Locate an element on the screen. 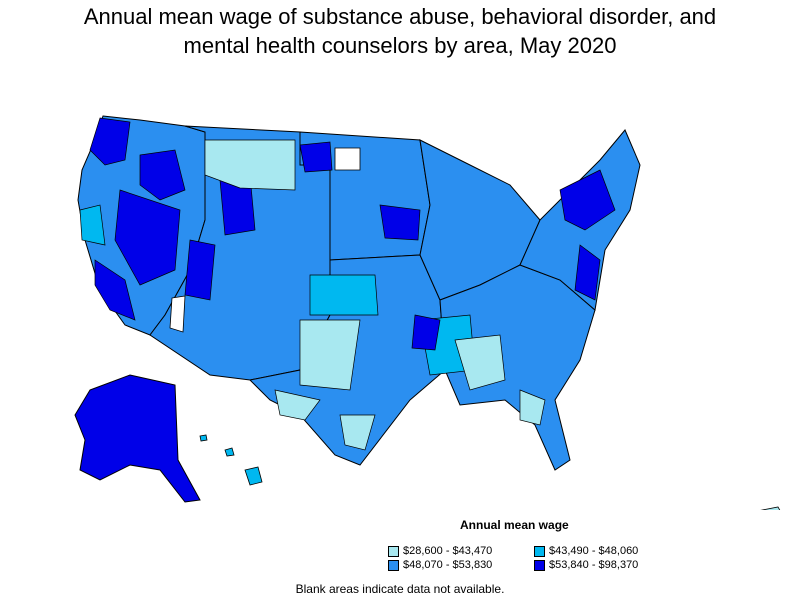  legend-label-1: $28,600 - $43,470 is located at coordinates (448, 551).